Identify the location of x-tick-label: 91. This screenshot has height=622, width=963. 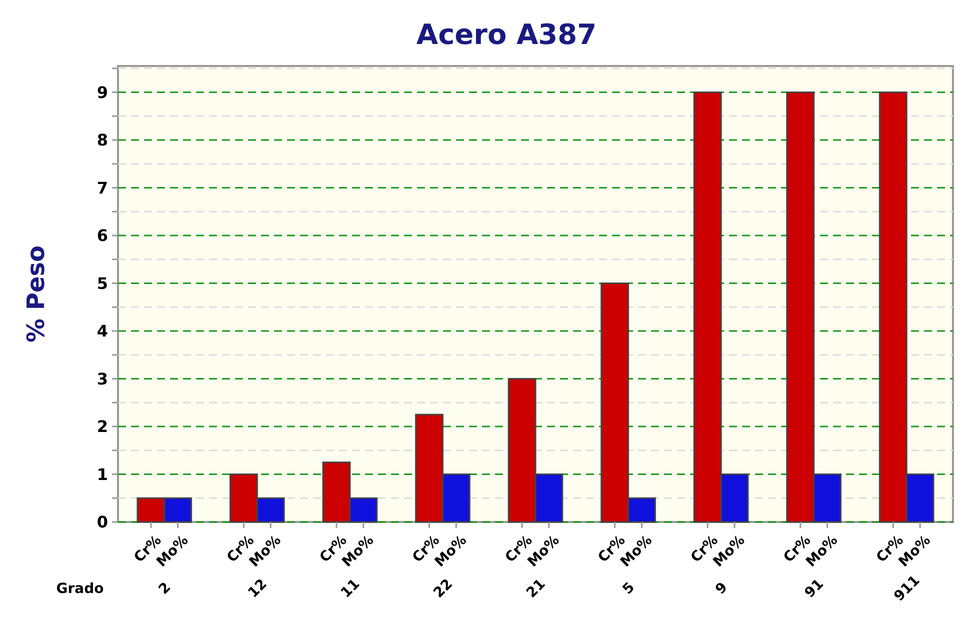
(815, 589).